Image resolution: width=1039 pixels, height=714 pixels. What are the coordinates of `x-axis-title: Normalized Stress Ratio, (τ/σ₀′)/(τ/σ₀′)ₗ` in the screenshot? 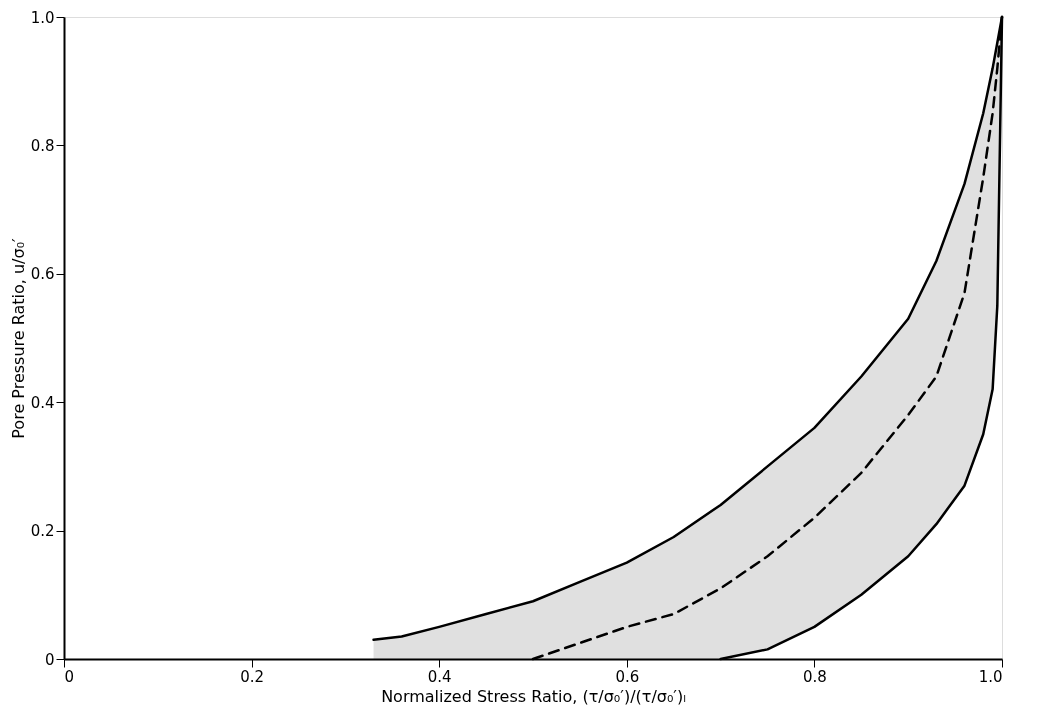 It's located at (533, 696).